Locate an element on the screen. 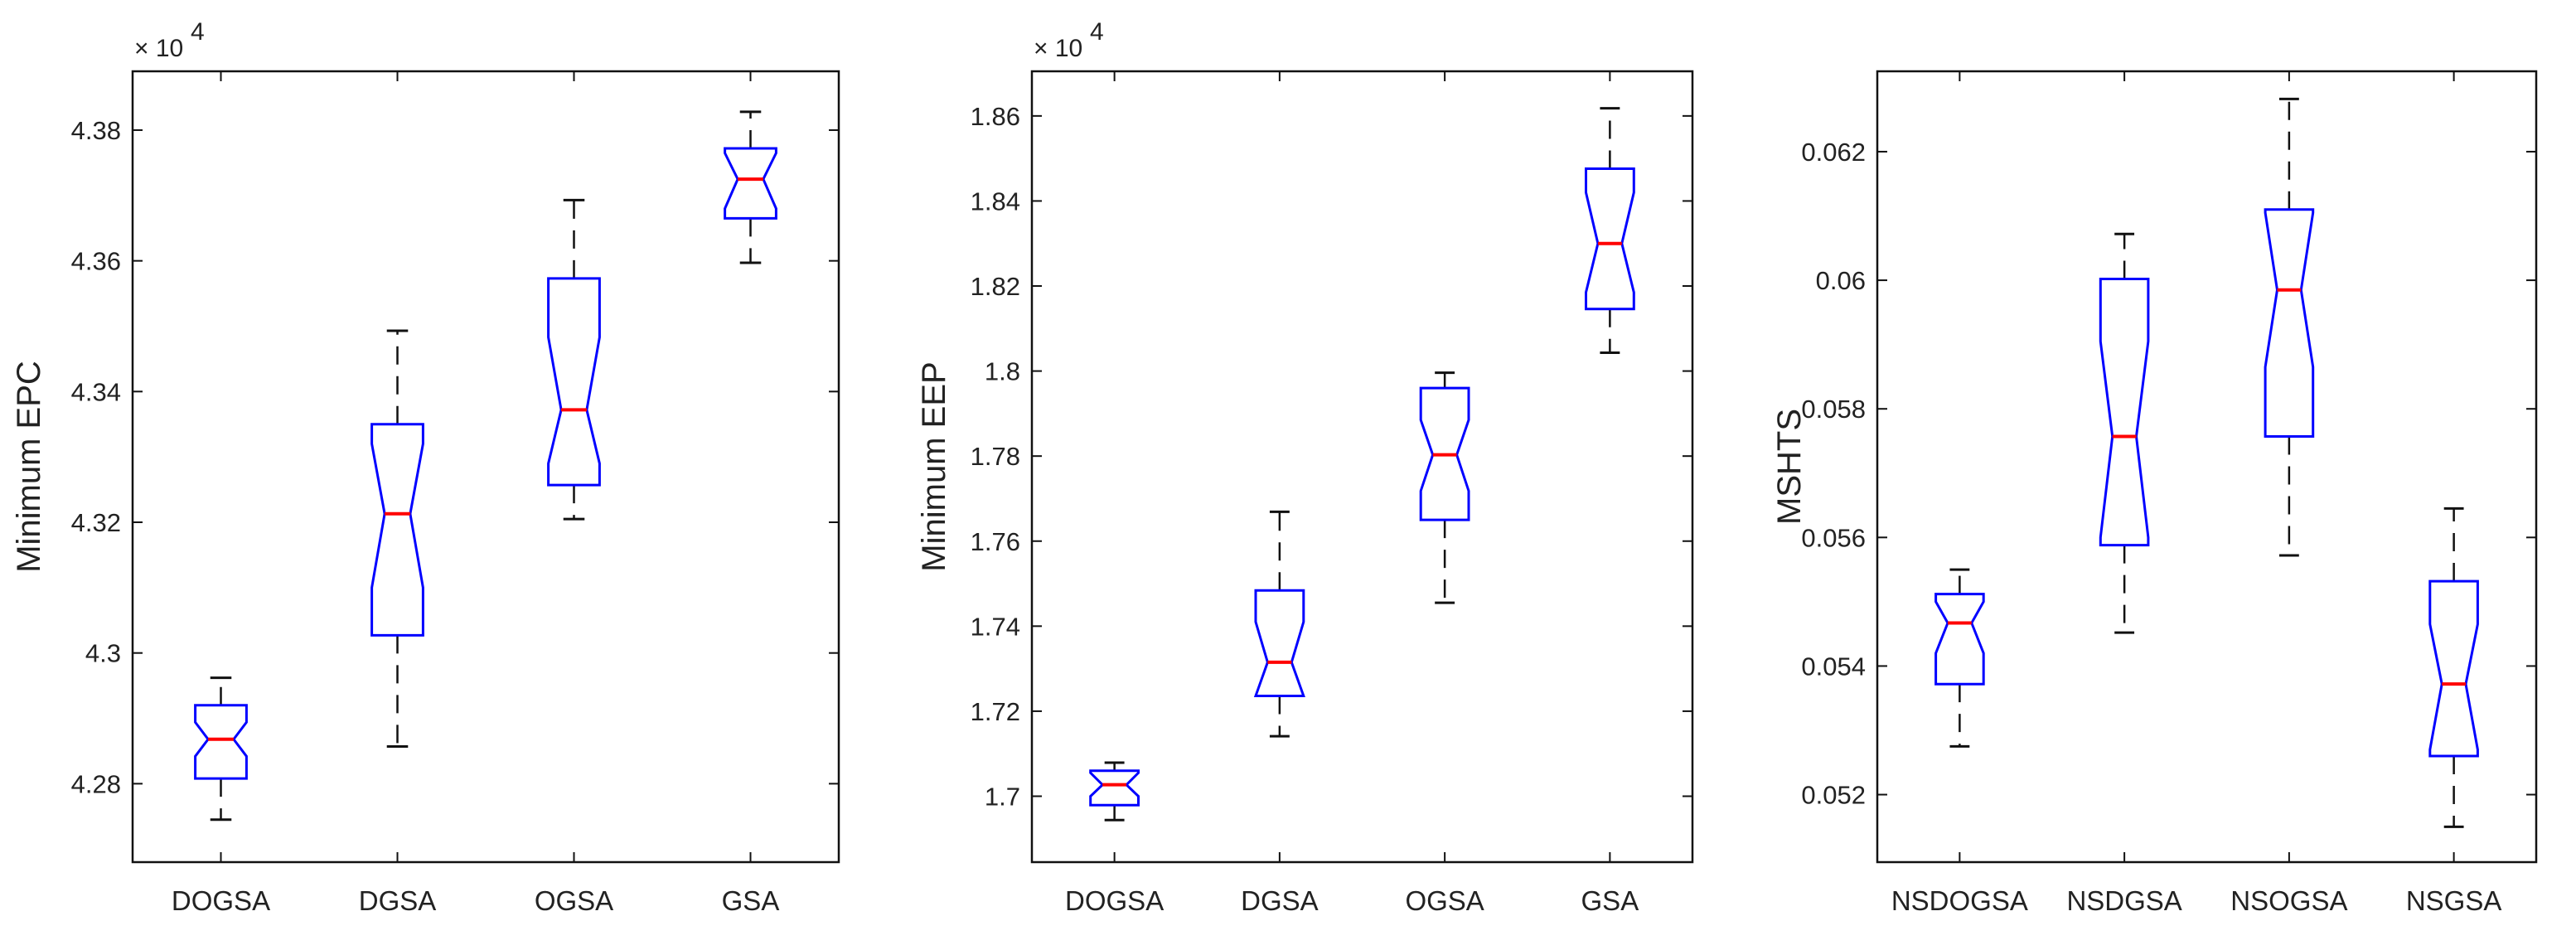 The height and width of the screenshot is (950, 2576). y-tick-label: 4.36 is located at coordinates (96, 261).